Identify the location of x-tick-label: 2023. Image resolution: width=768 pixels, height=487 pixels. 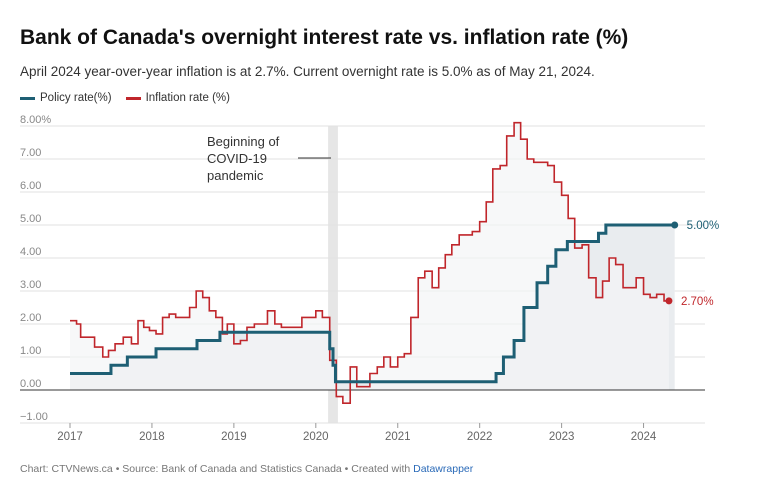
(562, 437).